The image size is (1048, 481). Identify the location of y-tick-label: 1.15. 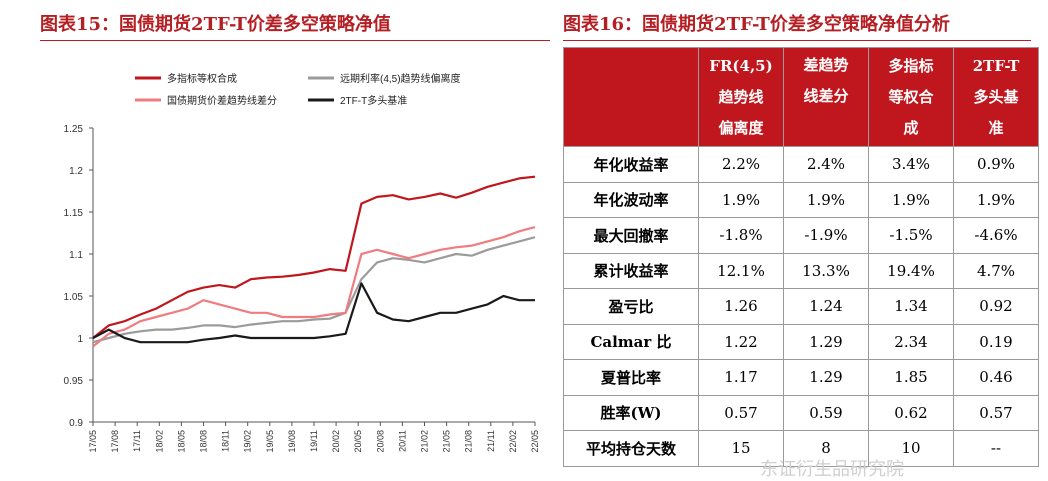
(74, 213).